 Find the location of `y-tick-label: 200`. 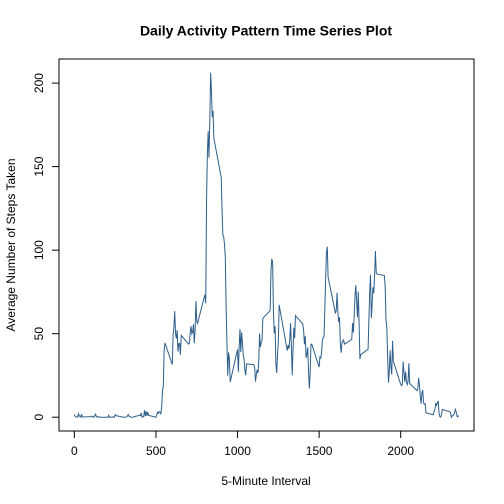

y-tick-label: 200 is located at coordinates (39, 83).